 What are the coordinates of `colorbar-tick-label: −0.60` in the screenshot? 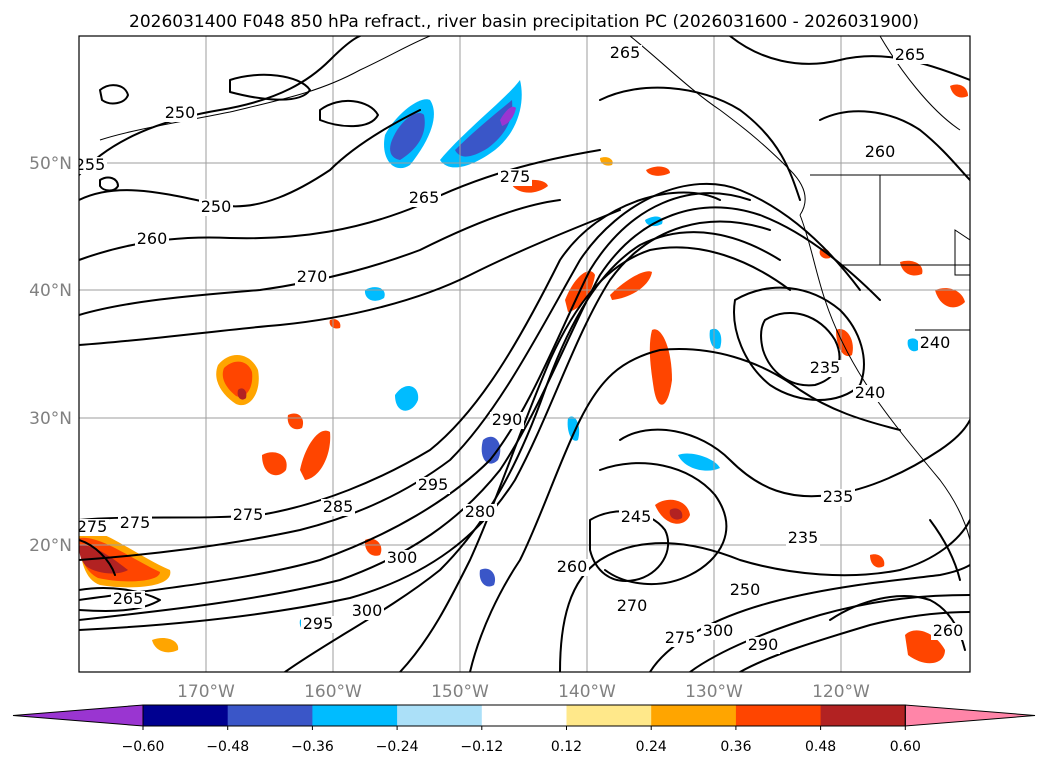 It's located at (143, 747).